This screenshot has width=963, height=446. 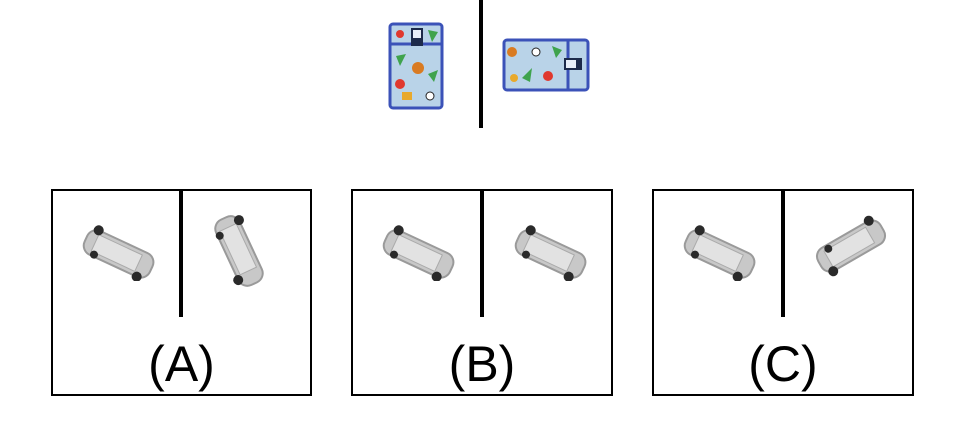 What do you see at coordinates (119, 253) in the screenshot?
I see `option-a-left-cart-image` at bounding box center [119, 253].